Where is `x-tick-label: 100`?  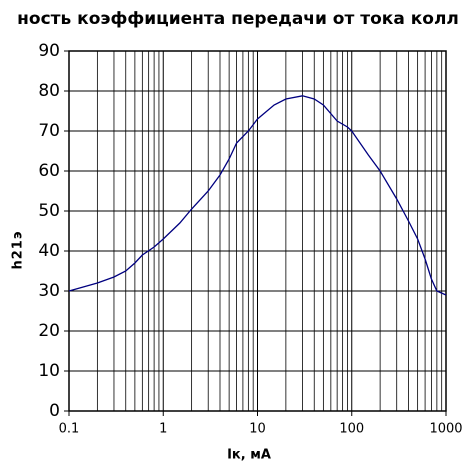 x-tick-label: 100 is located at coordinates (351, 429).